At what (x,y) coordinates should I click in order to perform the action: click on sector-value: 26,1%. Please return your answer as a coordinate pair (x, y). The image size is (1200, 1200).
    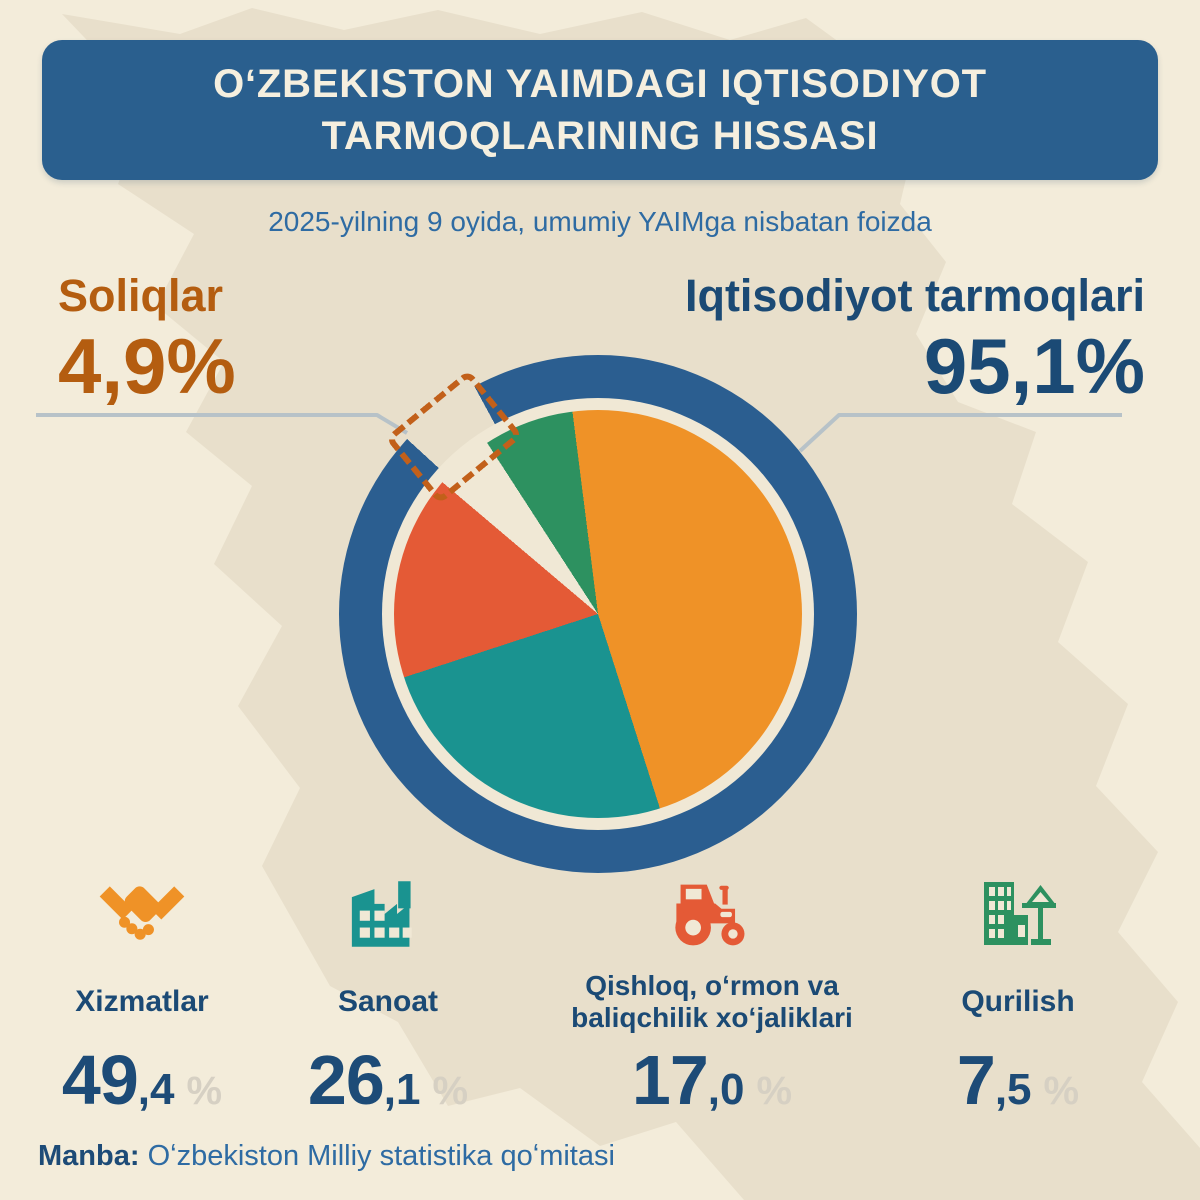
    Looking at the image, I should click on (388, 1080).